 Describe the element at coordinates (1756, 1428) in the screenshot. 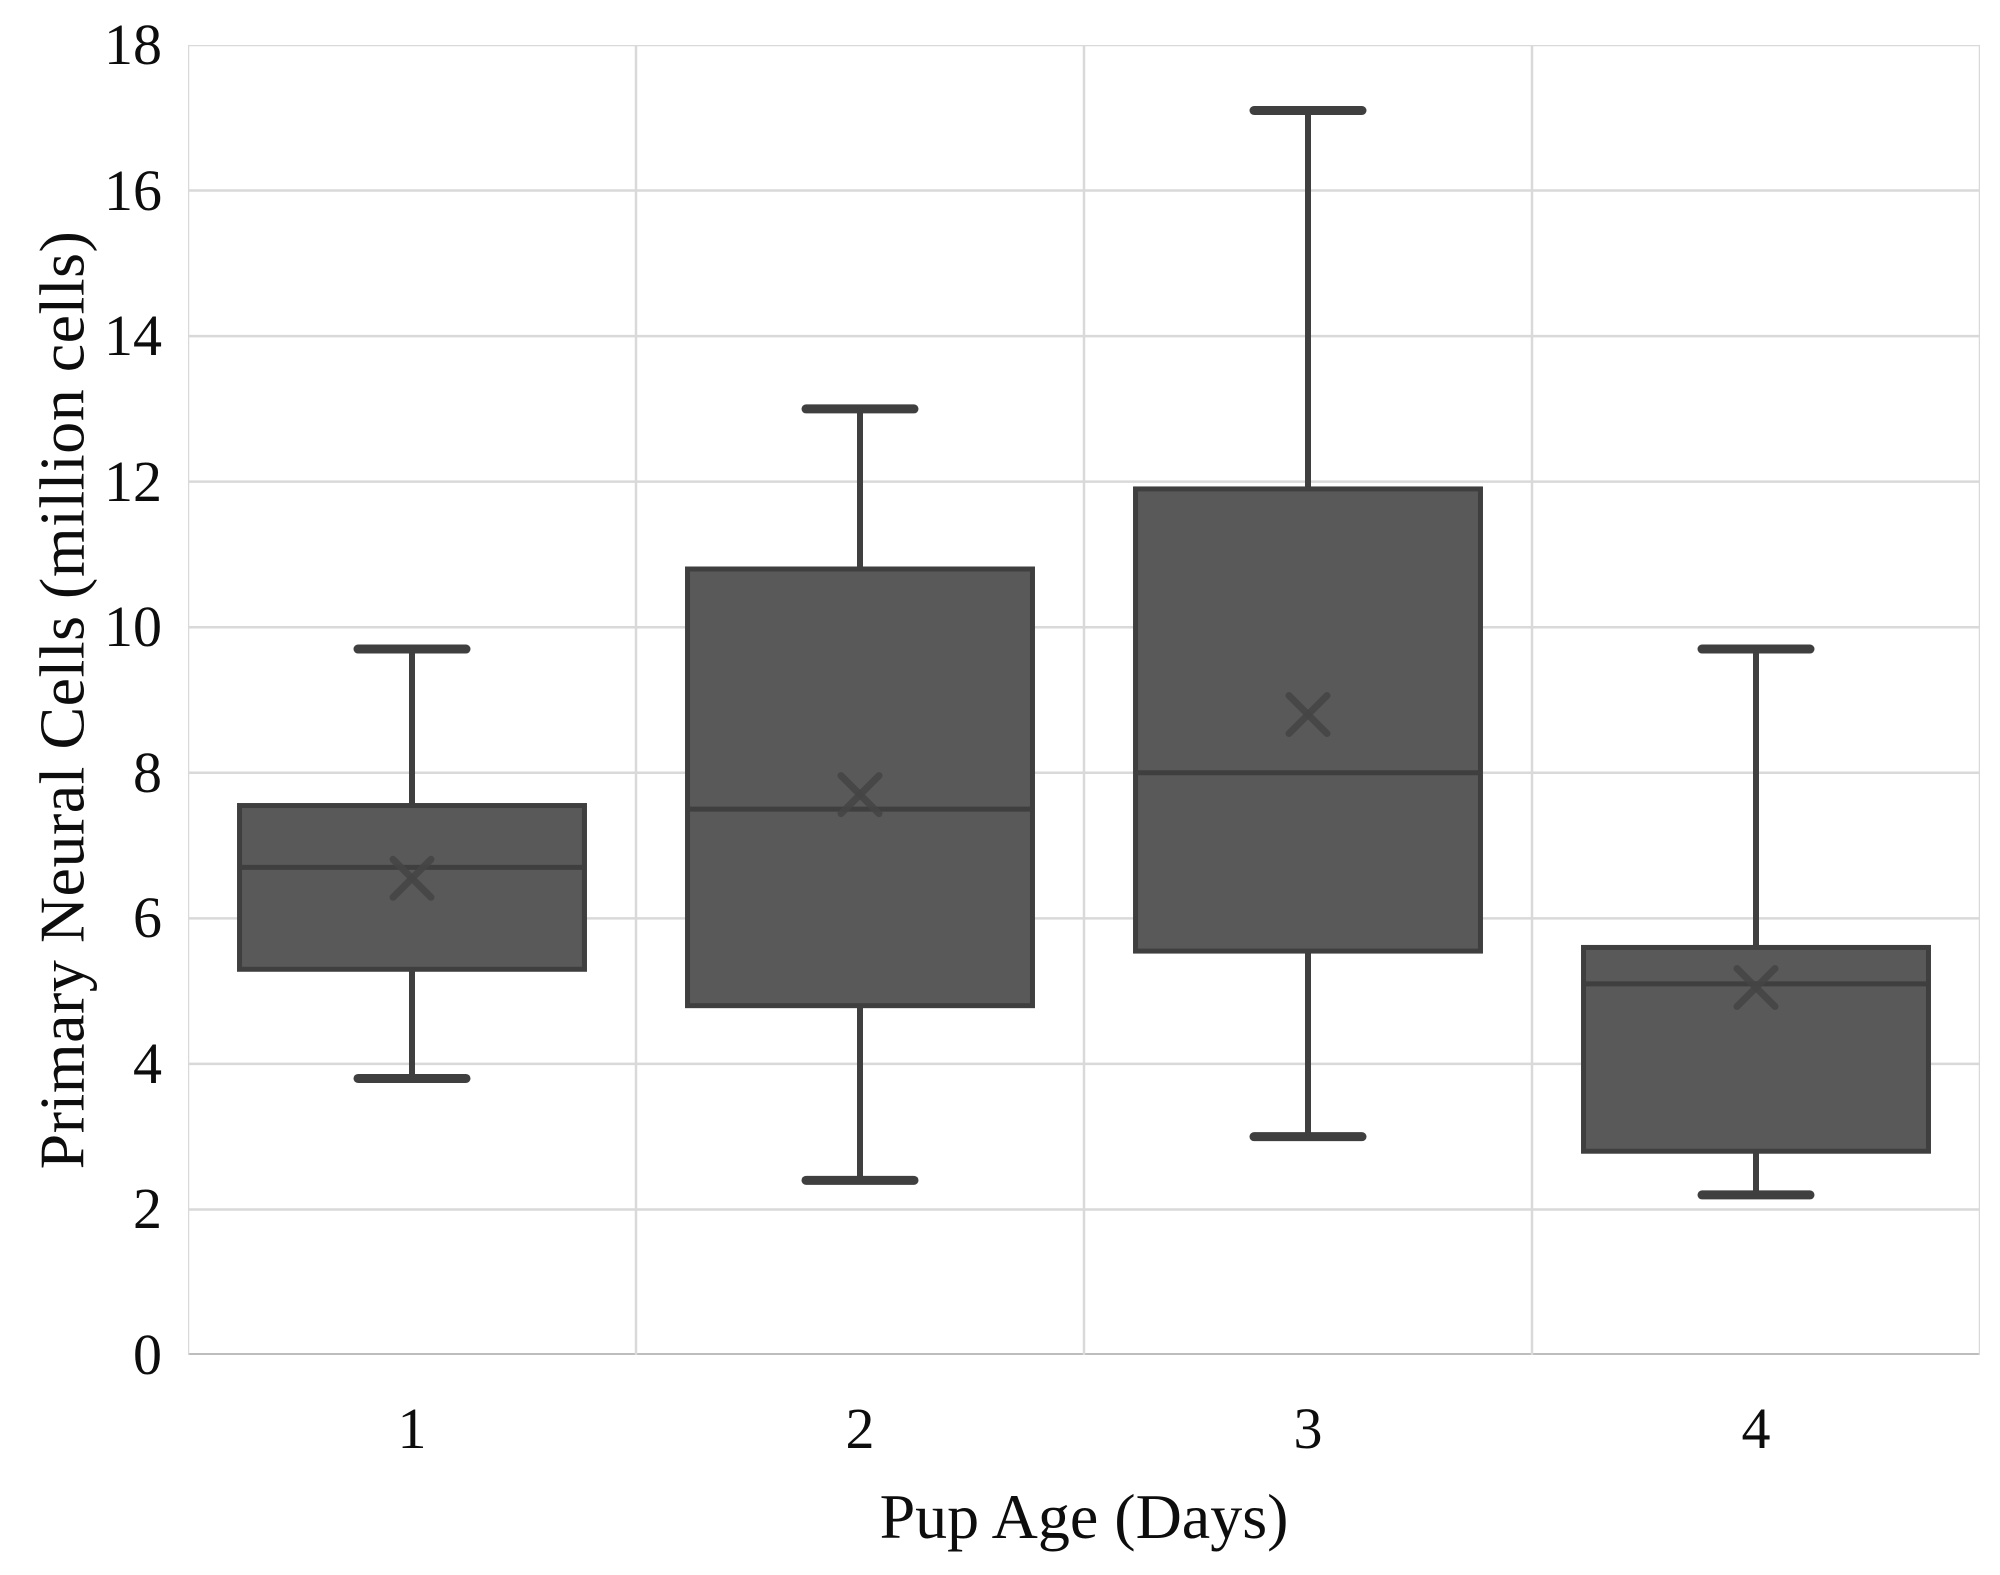

I see `x-tick-label-4: 4` at that location.